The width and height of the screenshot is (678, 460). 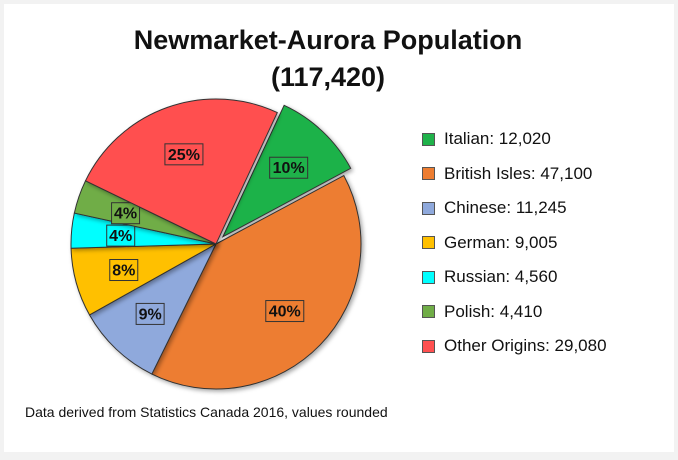 I want to click on pie-slice-british-isles, so click(x=256, y=282).